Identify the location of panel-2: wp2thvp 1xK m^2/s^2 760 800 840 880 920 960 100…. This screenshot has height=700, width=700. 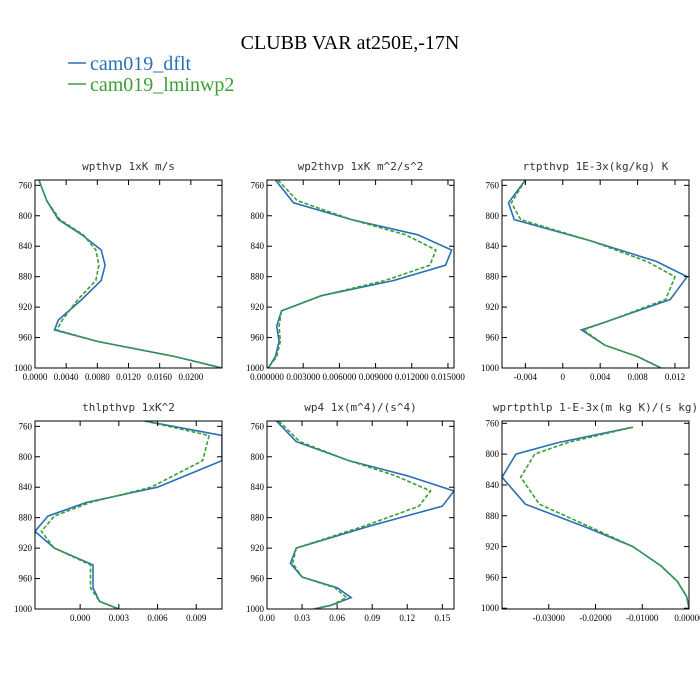
(355, 271).